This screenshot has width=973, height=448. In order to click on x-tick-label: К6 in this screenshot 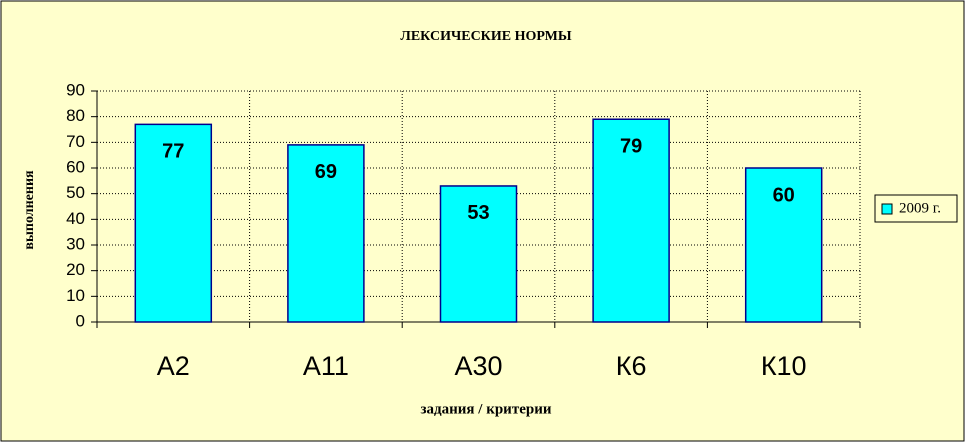, I will do `click(631, 366)`.